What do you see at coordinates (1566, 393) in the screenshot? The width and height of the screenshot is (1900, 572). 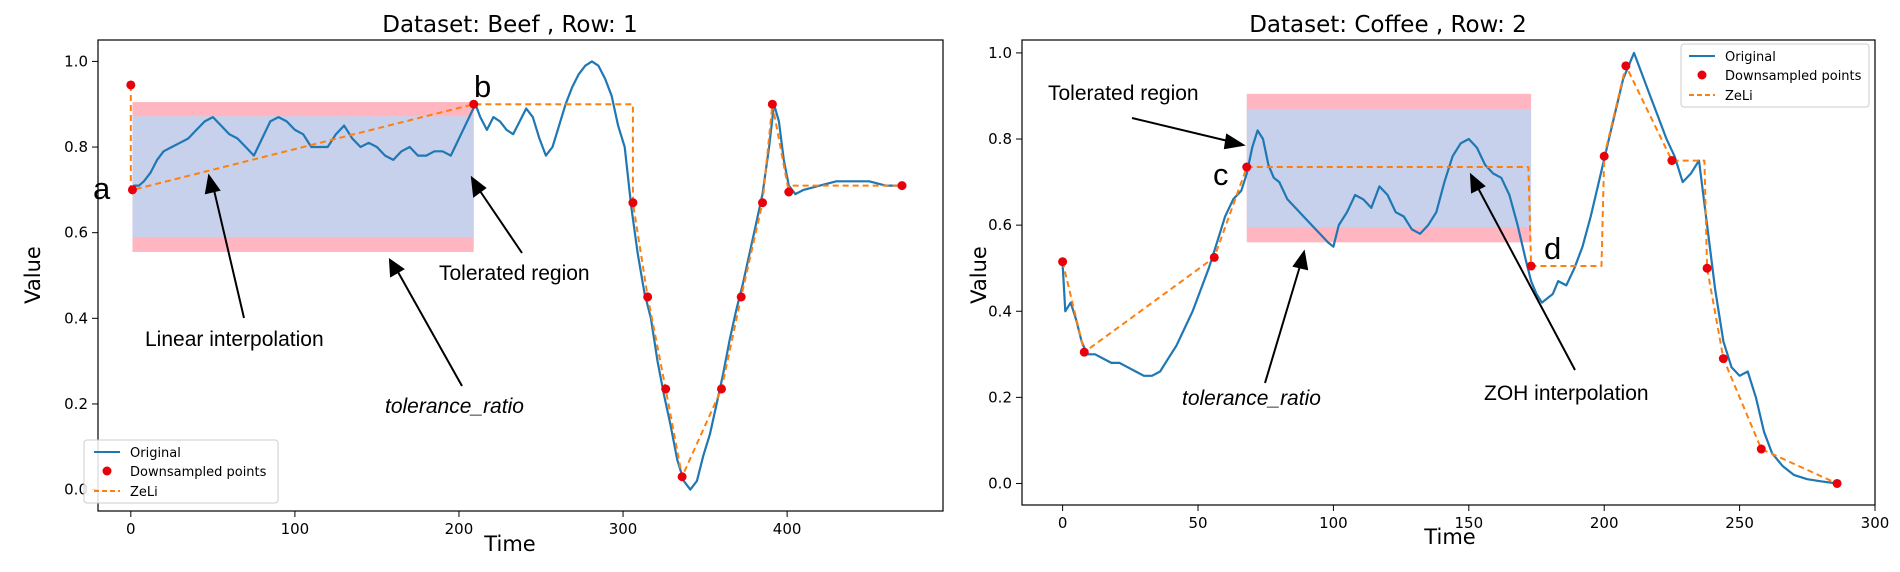 I see `annotation-zoh-interpolation: ZOH interpolation` at bounding box center [1566, 393].